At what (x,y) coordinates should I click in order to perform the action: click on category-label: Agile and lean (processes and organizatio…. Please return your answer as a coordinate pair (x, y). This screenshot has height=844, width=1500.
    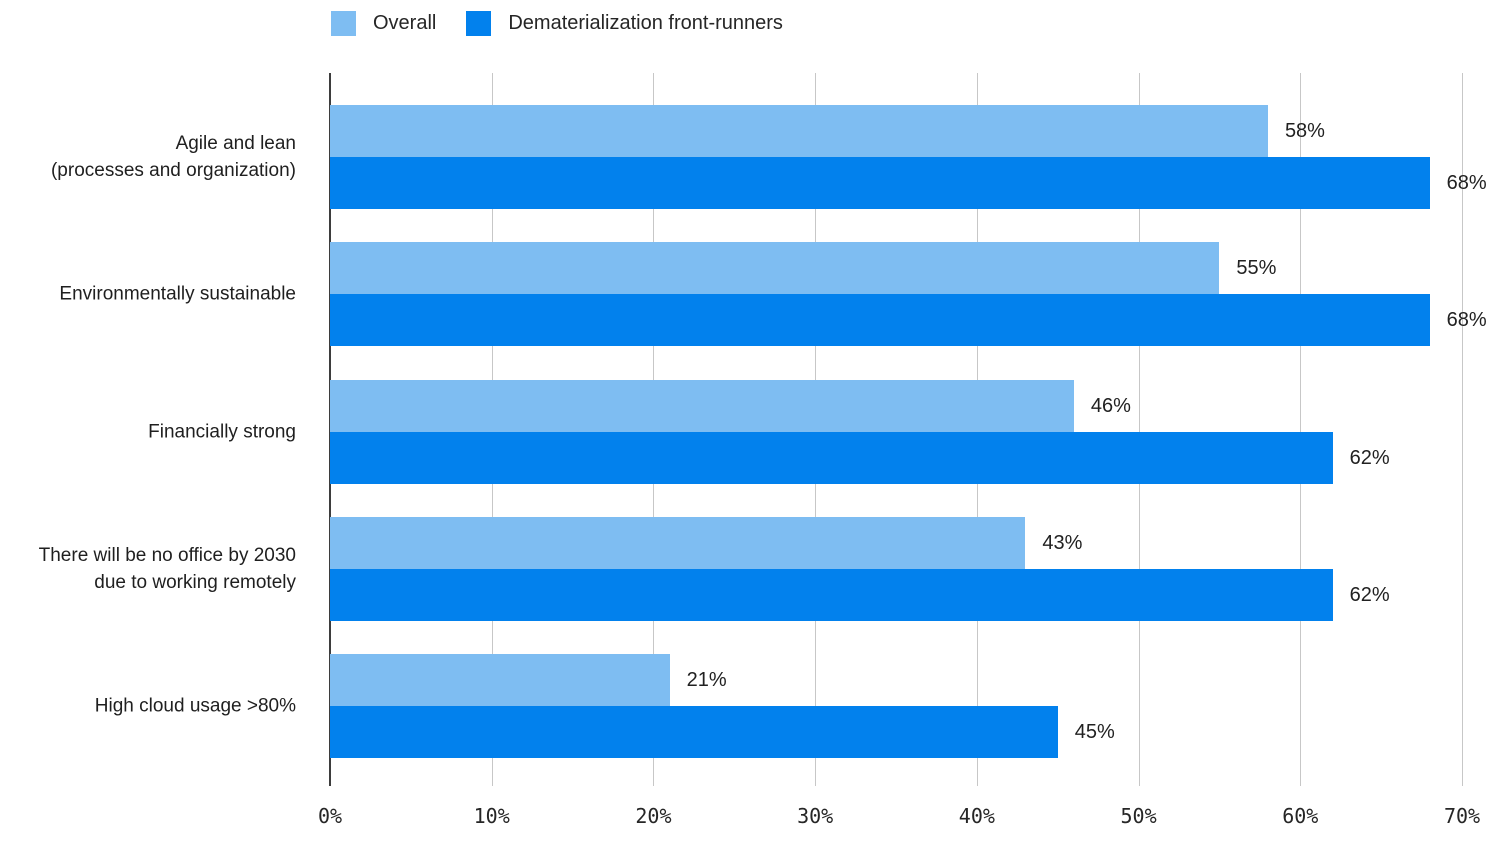
    Looking at the image, I should click on (173, 157).